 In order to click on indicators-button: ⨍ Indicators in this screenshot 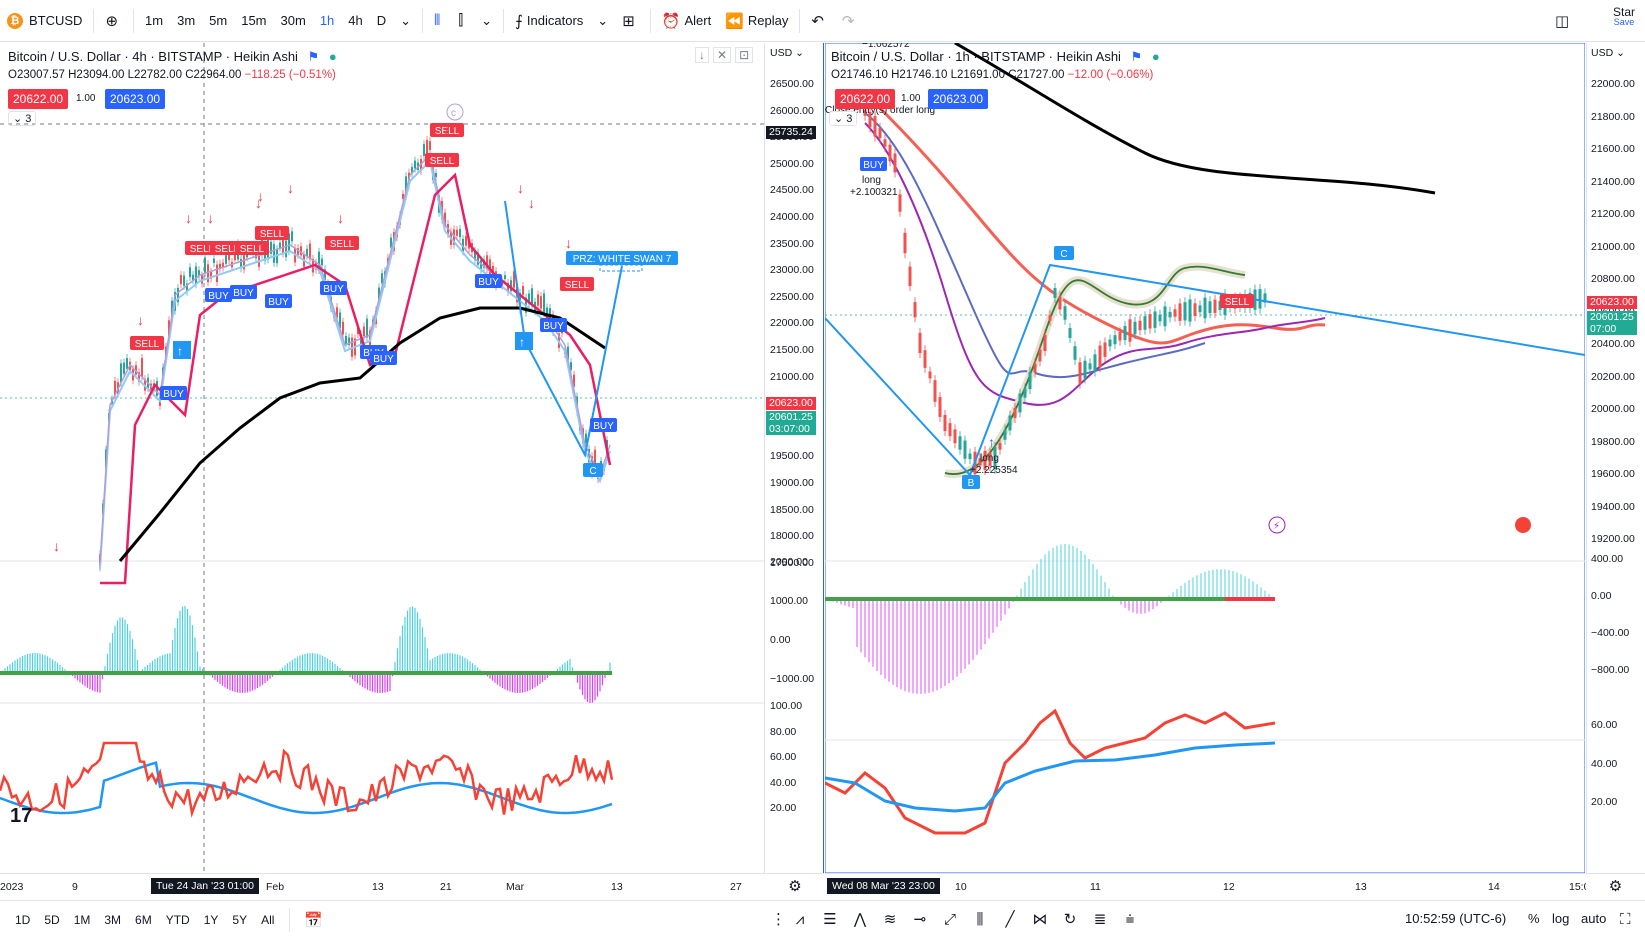, I will do `click(549, 21)`.